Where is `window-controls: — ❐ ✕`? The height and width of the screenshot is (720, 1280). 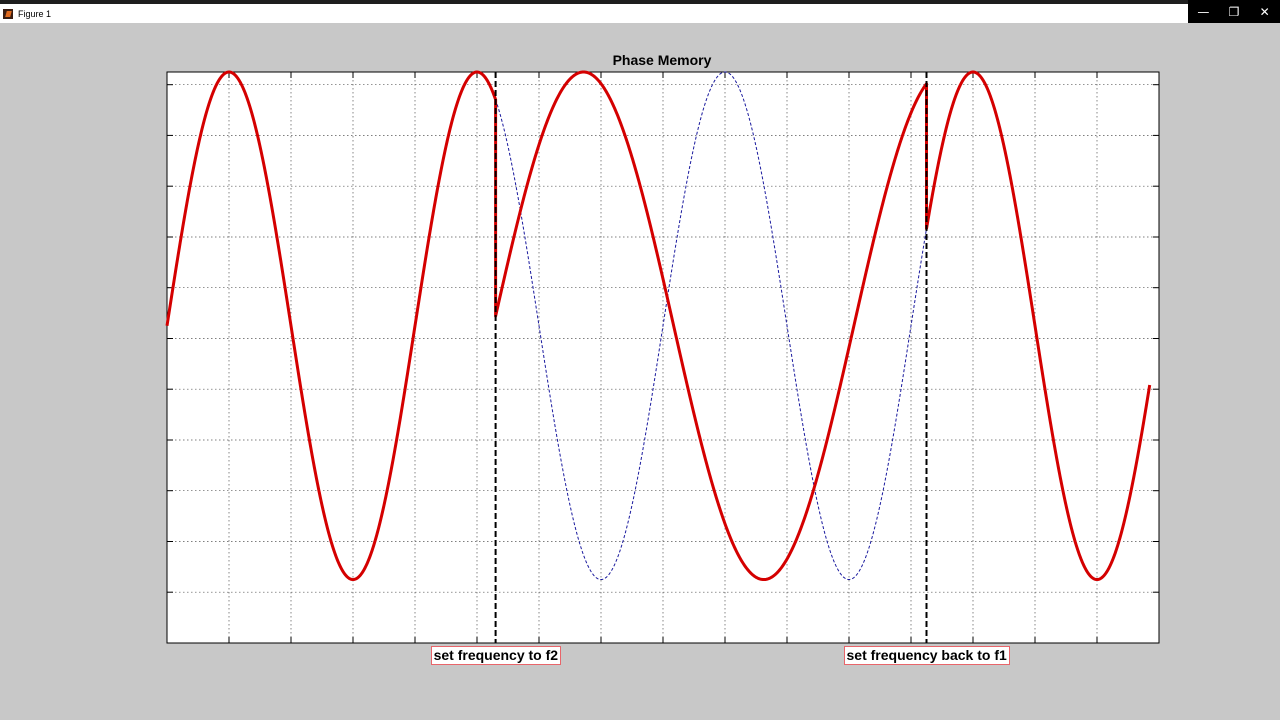 window-controls: — ❐ ✕ is located at coordinates (1234, 11).